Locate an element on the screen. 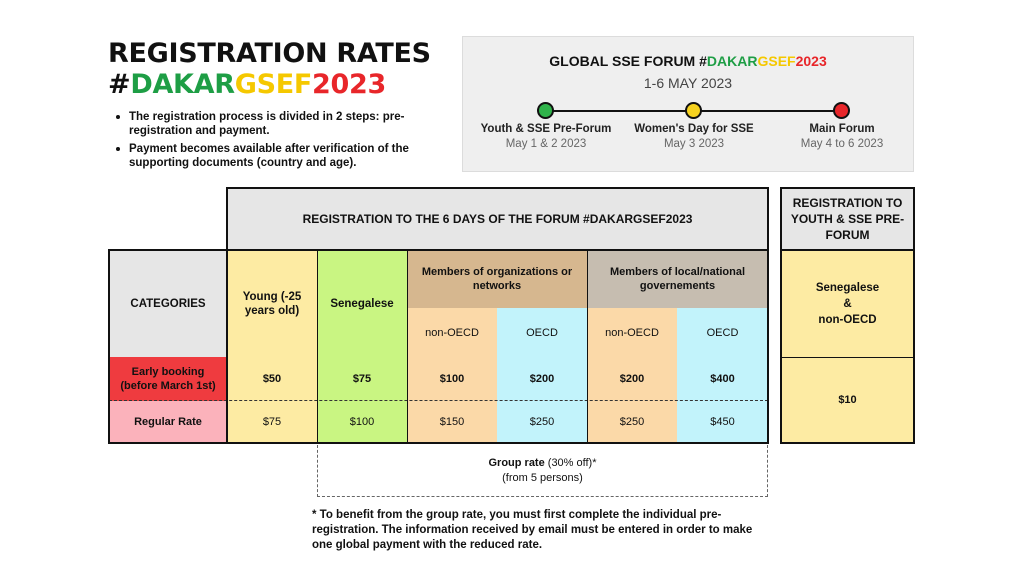 This screenshot has height=576, width=1024. regular-price-org-non-oecd: $150 is located at coordinates (452, 422).